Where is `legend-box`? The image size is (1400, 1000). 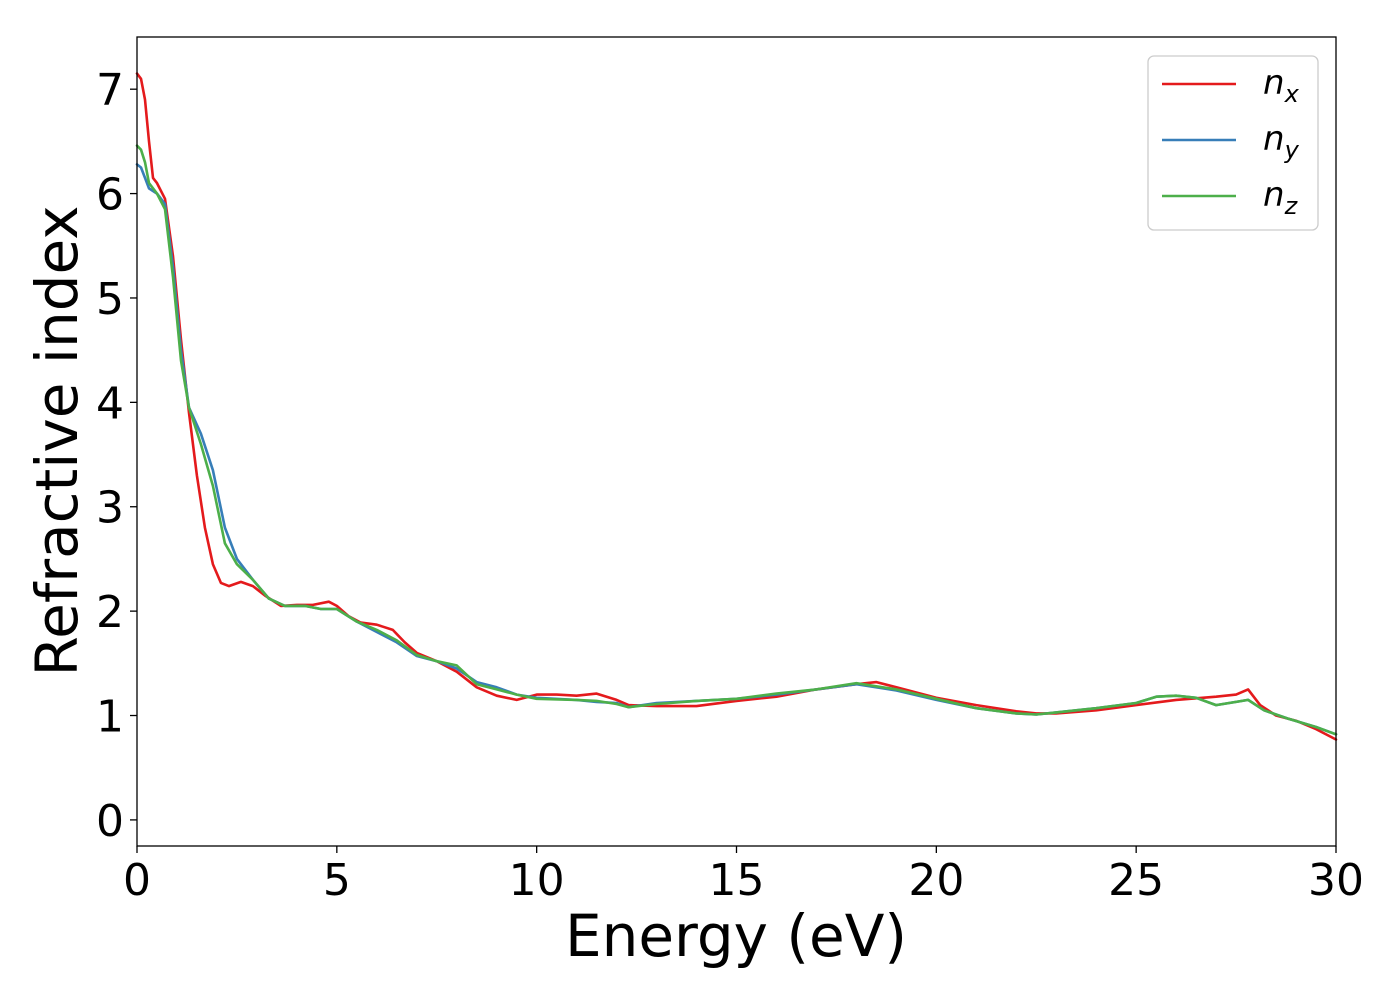 legend-box is located at coordinates (1233, 143).